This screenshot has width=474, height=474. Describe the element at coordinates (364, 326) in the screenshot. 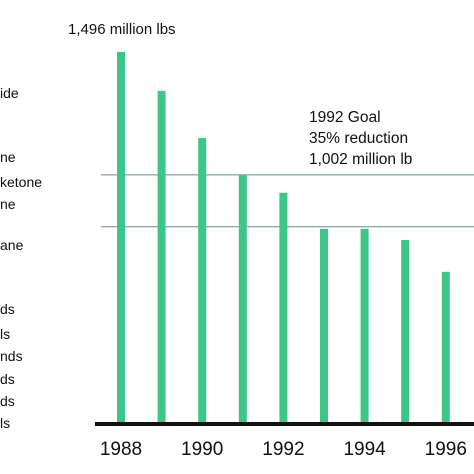

I see `bar-1994` at that location.